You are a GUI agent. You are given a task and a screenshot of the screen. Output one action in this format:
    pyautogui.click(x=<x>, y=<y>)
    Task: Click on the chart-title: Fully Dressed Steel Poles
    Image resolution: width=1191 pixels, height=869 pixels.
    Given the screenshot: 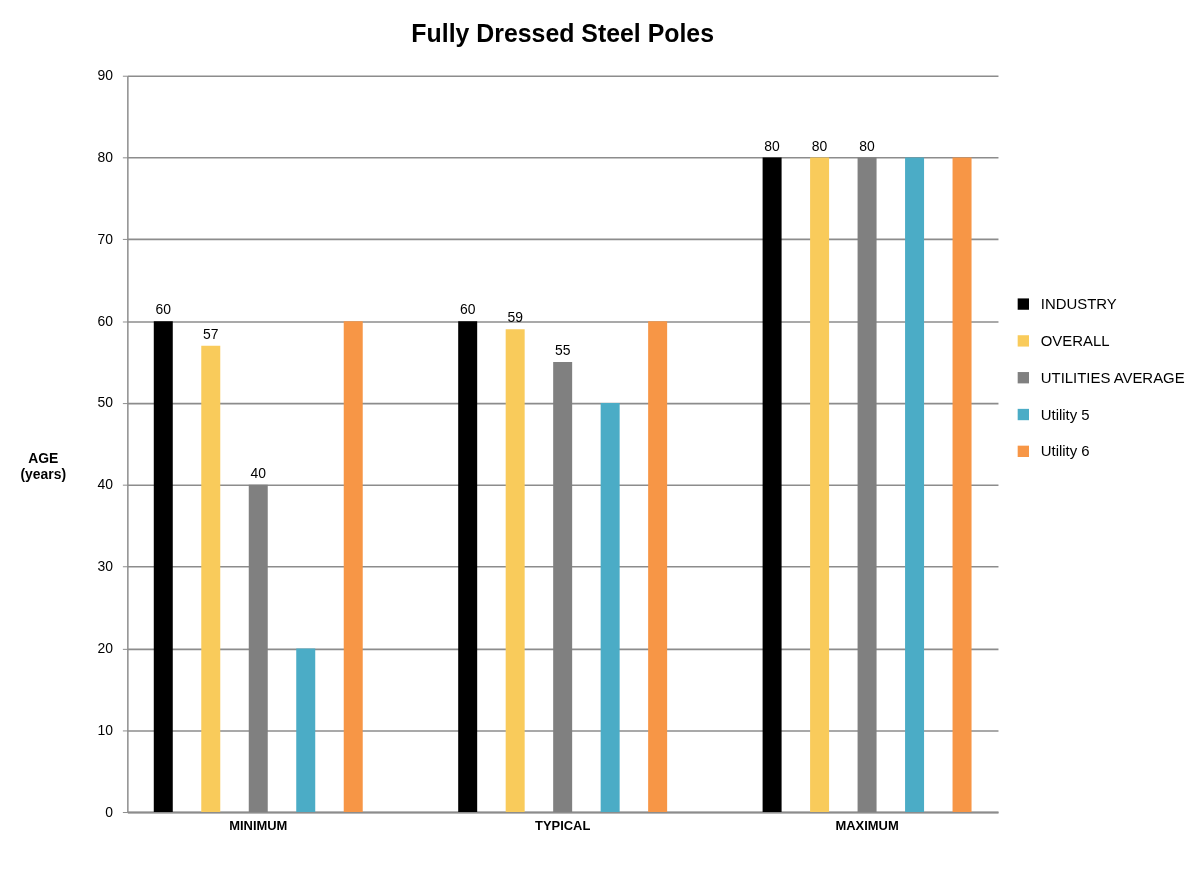 What is the action you would take?
    pyautogui.click(x=562, y=32)
    